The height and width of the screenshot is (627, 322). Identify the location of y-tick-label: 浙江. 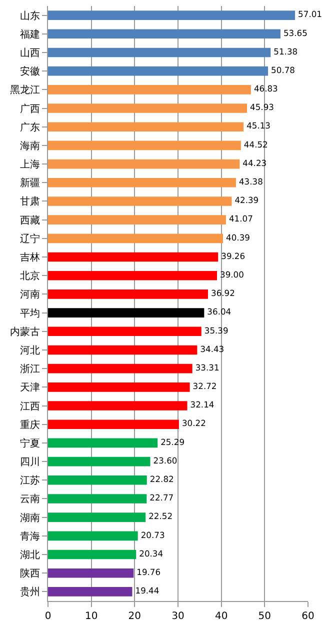
(30, 369).